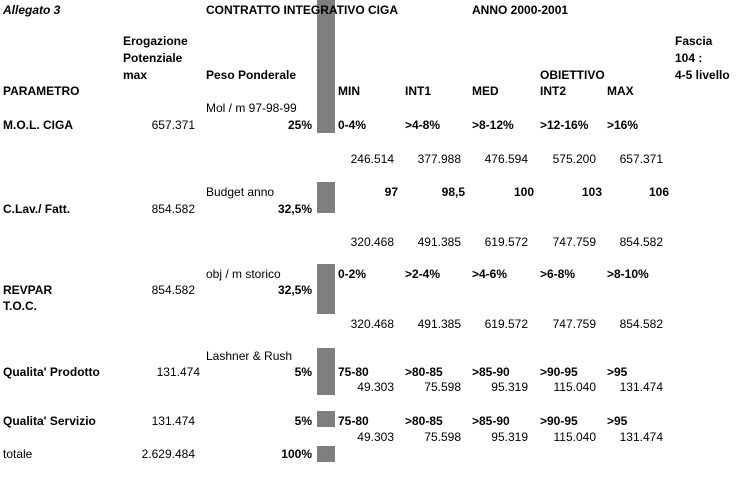 The image size is (740, 479). Describe the element at coordinates (296, 454) in the screenshot. I see `total-weight: 100%` at that location.